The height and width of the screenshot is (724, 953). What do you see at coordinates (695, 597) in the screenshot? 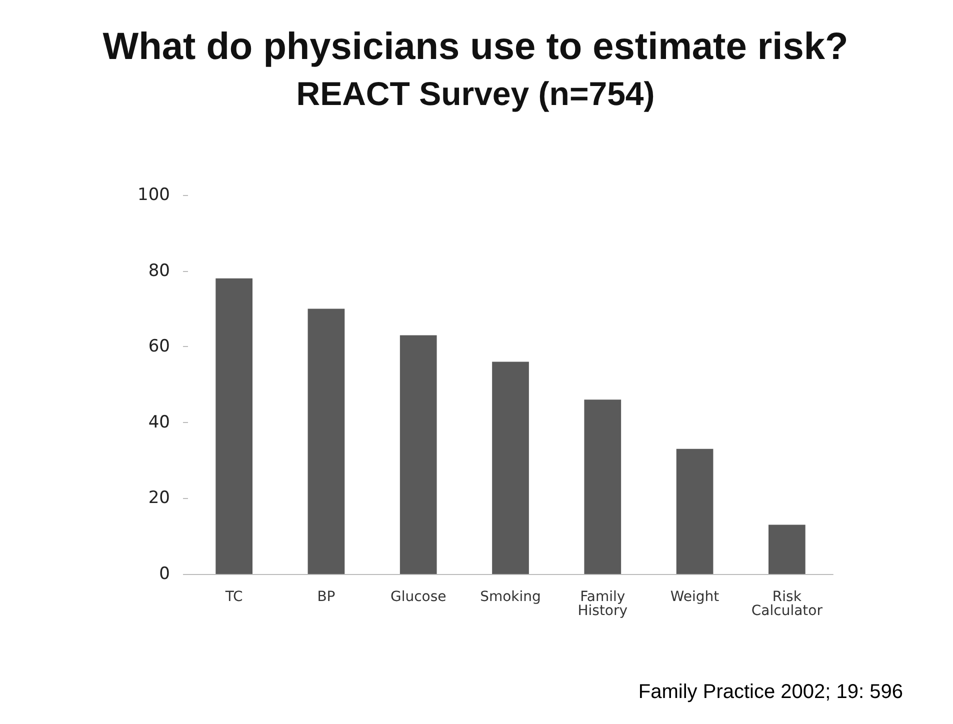
I see `x-tick-label: Weight` at bounding box center [695, 597].